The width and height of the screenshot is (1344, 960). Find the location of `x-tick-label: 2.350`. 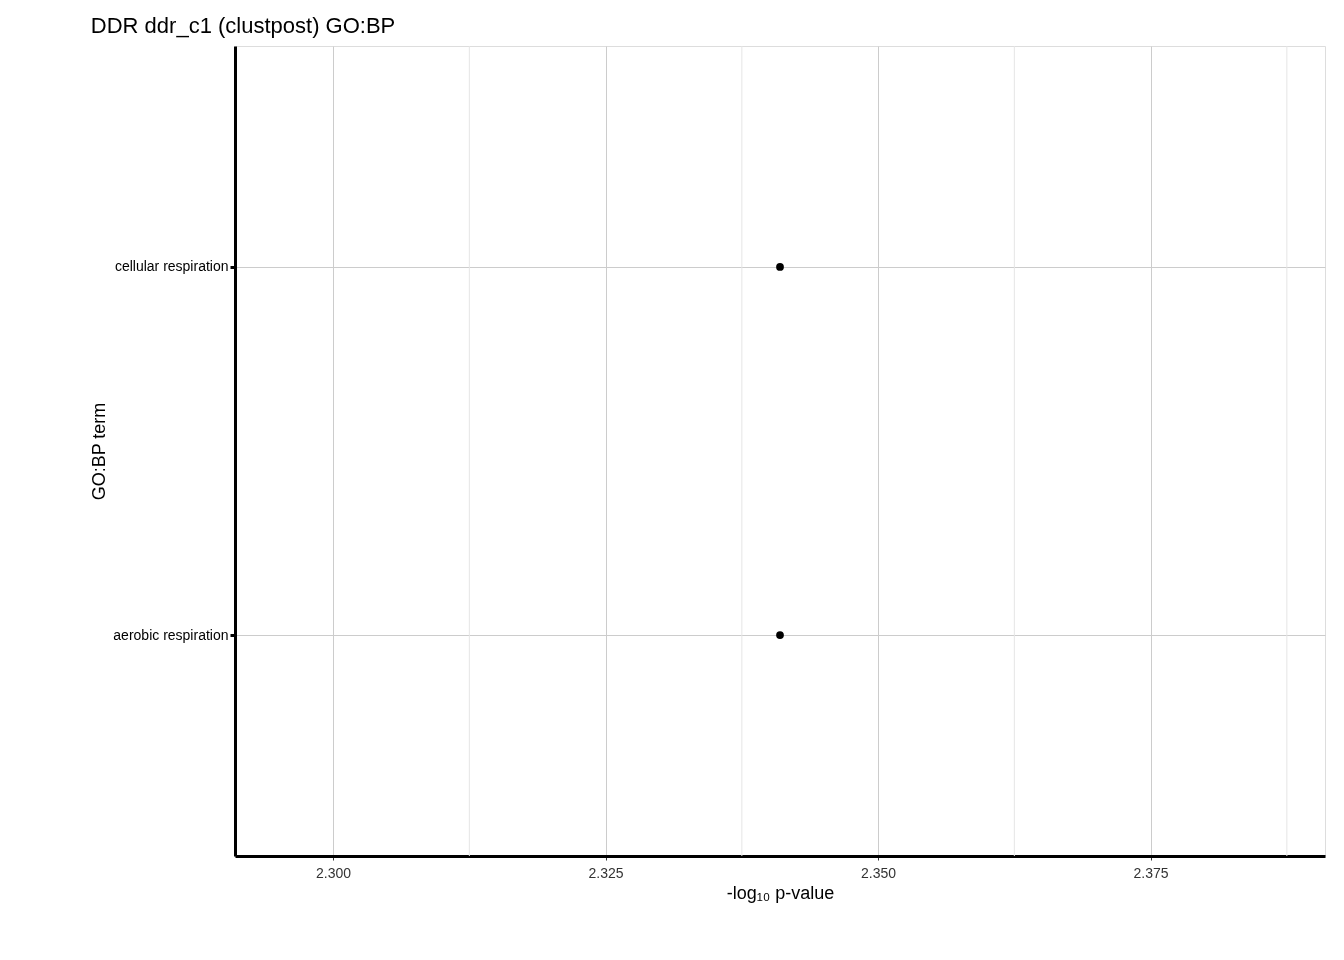

x-tick-label: 2.350 is located at coordinates (879, 872).